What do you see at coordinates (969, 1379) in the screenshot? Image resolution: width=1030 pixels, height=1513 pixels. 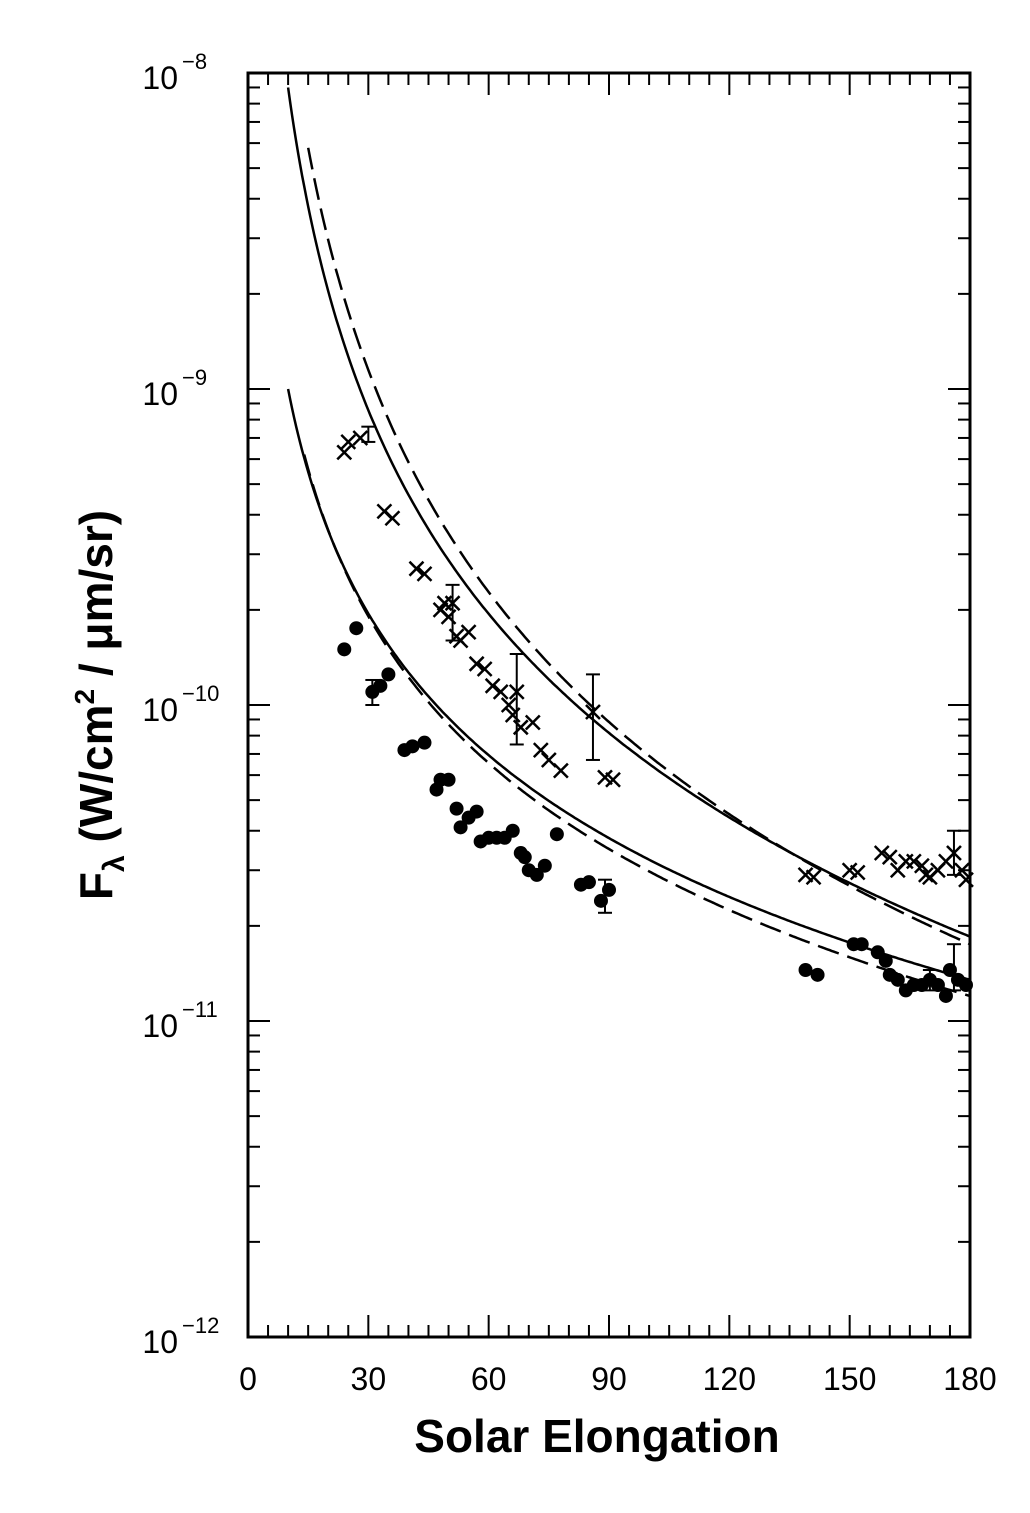 I see `x-tick-label: 180` at bounding box center [969, 1379].